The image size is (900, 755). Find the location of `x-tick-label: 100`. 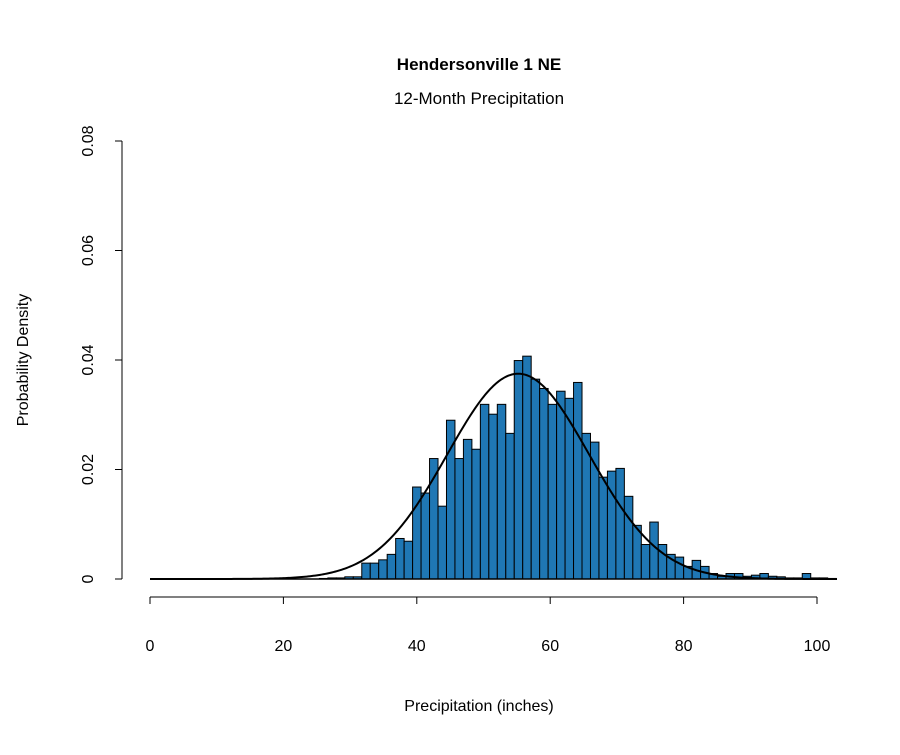

x-tick-label: 100 is located at coordinates (817, 646).